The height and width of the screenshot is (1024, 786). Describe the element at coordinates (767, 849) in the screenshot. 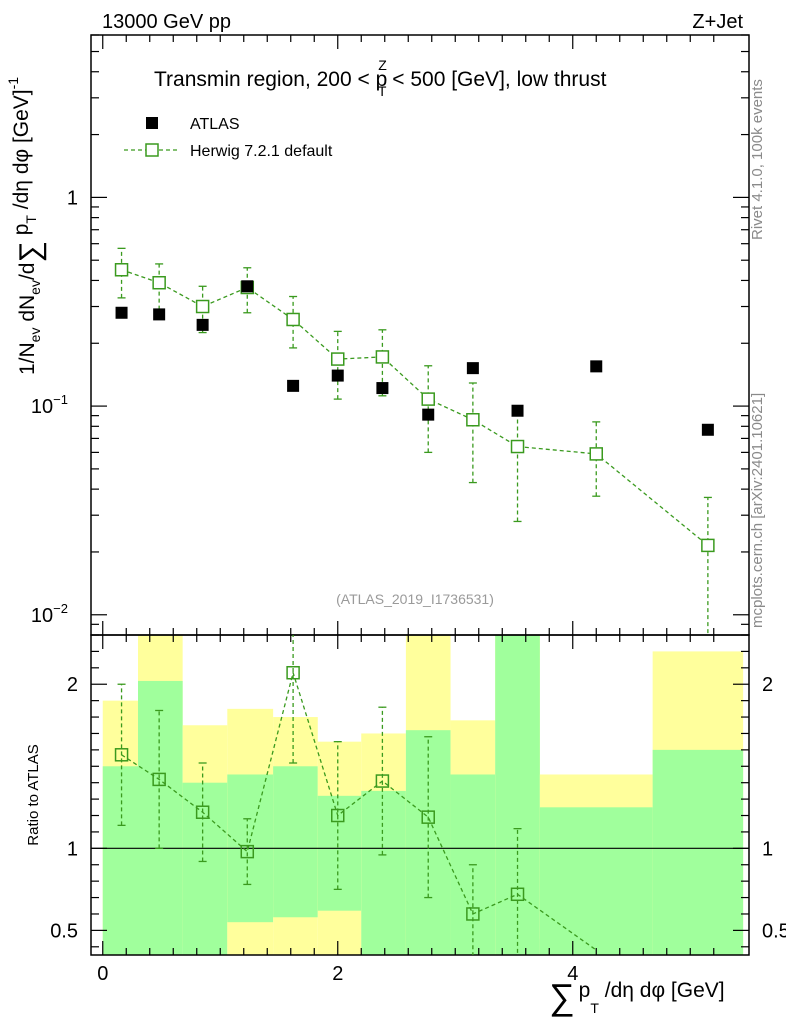

I see `ratio-y-tick-label-right: 1` at that location.